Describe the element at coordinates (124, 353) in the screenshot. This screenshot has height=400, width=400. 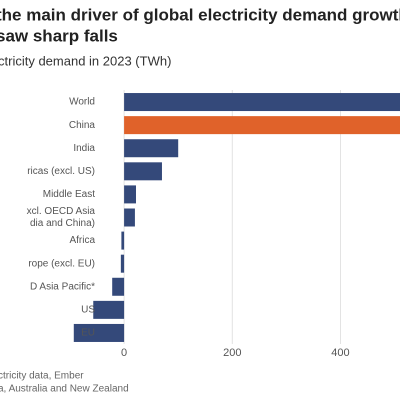
I see `x-tick-label: 0` at that location.